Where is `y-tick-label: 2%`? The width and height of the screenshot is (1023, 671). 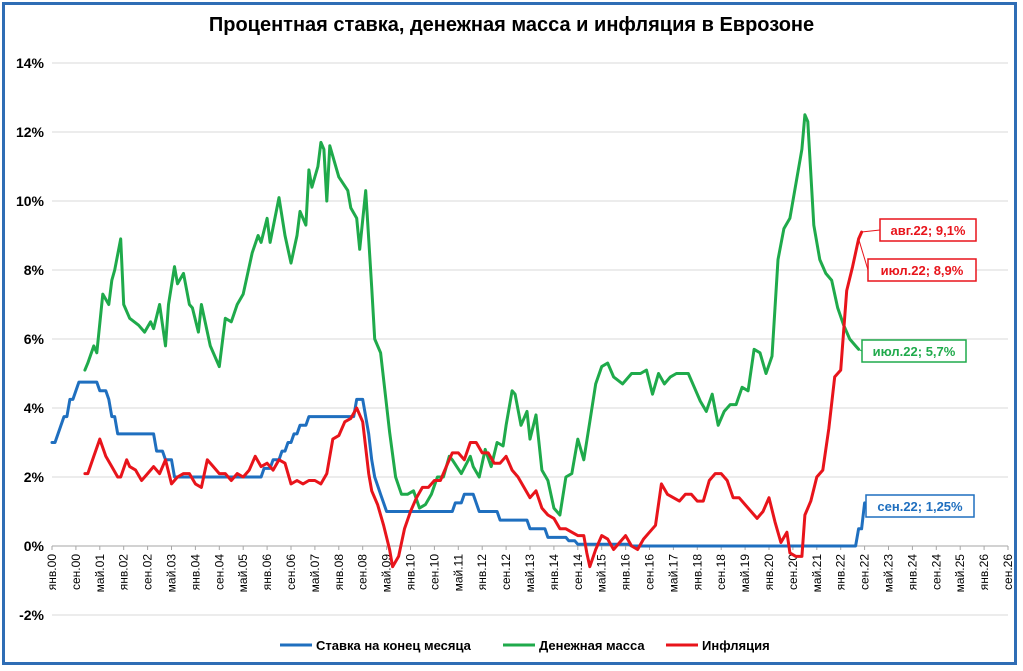
y-tick-label: 2% is located at coordinates (34, 477).